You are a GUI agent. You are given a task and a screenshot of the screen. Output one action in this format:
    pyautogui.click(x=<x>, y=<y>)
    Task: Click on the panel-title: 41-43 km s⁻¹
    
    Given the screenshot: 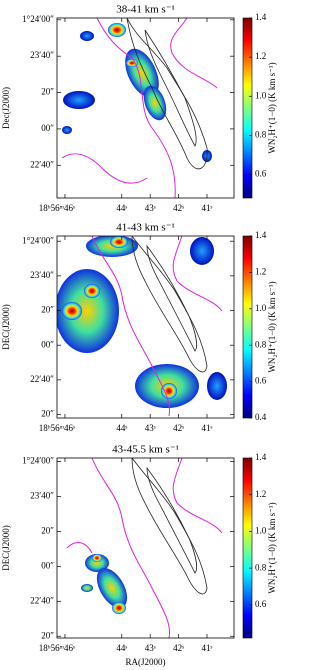 What is the action you would take?
    pyautogui.click(x=145, y=228)
    